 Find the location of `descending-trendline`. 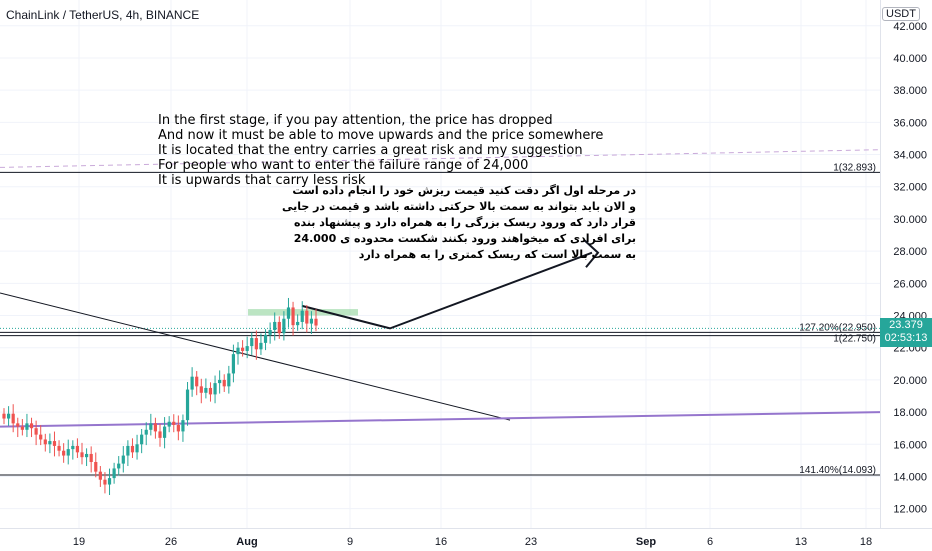

descending-trendline is located at coordinates (255, 356).